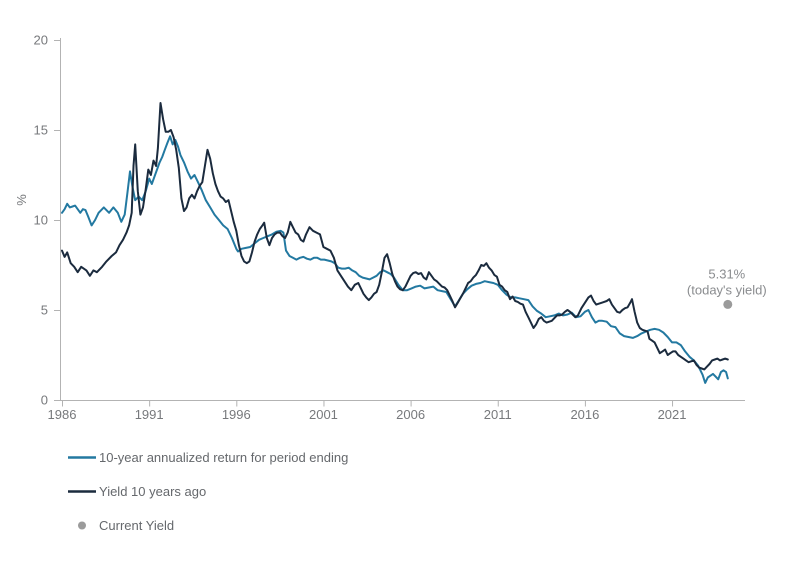 The image size is (800, 580). I want to click on x-tick-label: 2011, so click(498, 414).